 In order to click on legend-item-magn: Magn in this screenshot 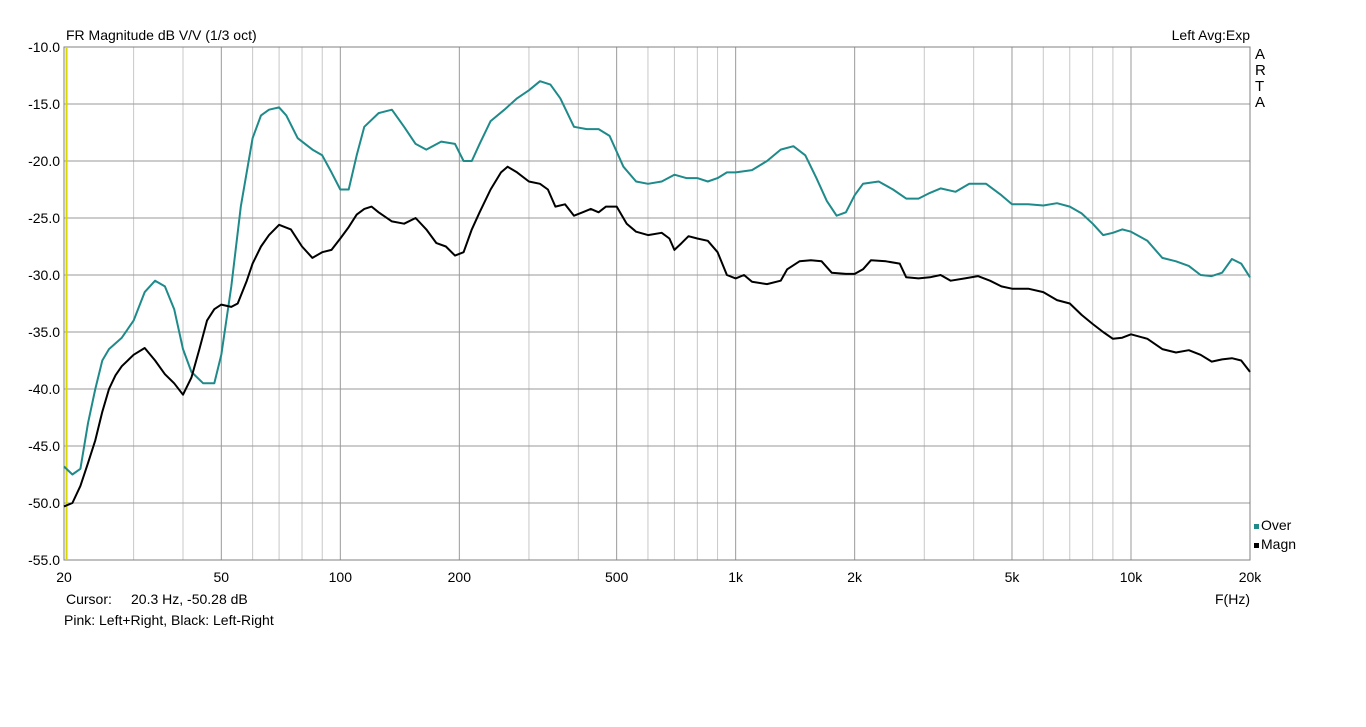, I will do `click(1275, 544)`.